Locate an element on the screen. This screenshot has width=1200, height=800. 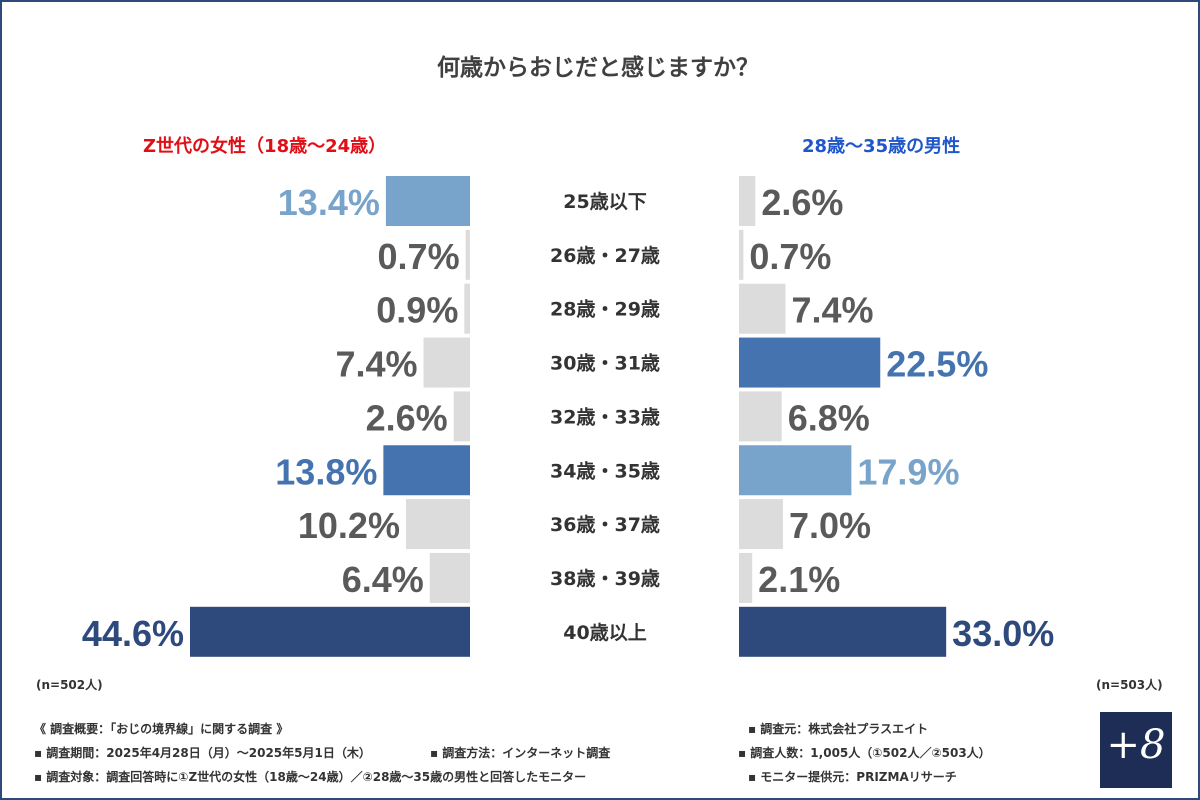
left-sample-size: (n=502人) is located at coordinates (69, 685).